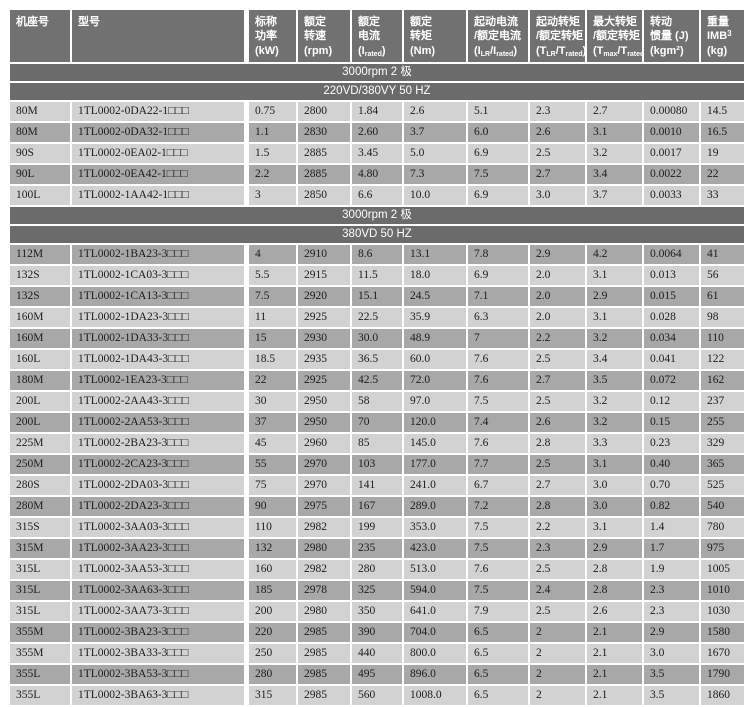 Image resolution: width=754 pixels, height=707 pixels. I want to click on cell-speed_rpm: 2920, so click(324, 296).